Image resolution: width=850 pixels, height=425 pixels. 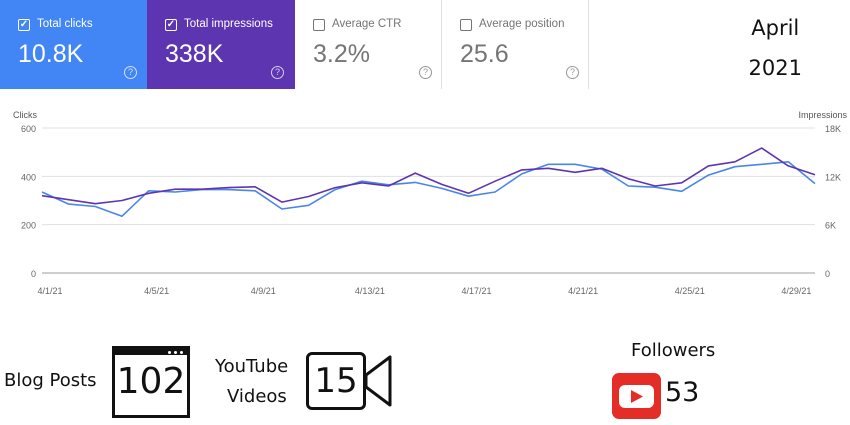 What do you see at coordinates (775, 28) in the screenshot?
I see `period-month: April` at bounding box center [775, 28].